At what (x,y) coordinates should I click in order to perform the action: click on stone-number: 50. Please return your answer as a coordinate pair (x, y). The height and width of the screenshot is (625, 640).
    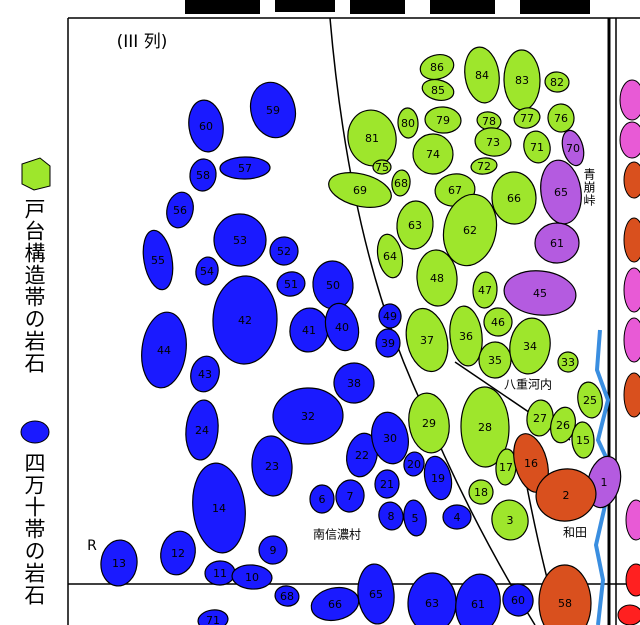
    Looking at the image, I should click on (333, 285).